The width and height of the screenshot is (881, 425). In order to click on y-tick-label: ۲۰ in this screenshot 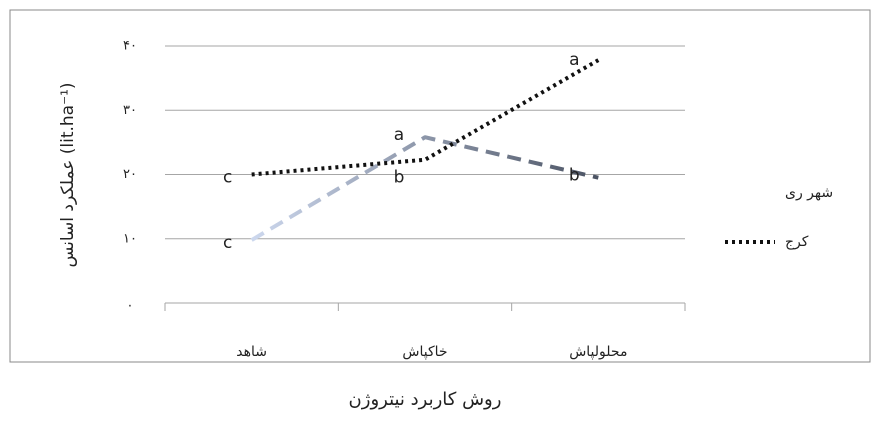, I will do `click(130, 174)`.